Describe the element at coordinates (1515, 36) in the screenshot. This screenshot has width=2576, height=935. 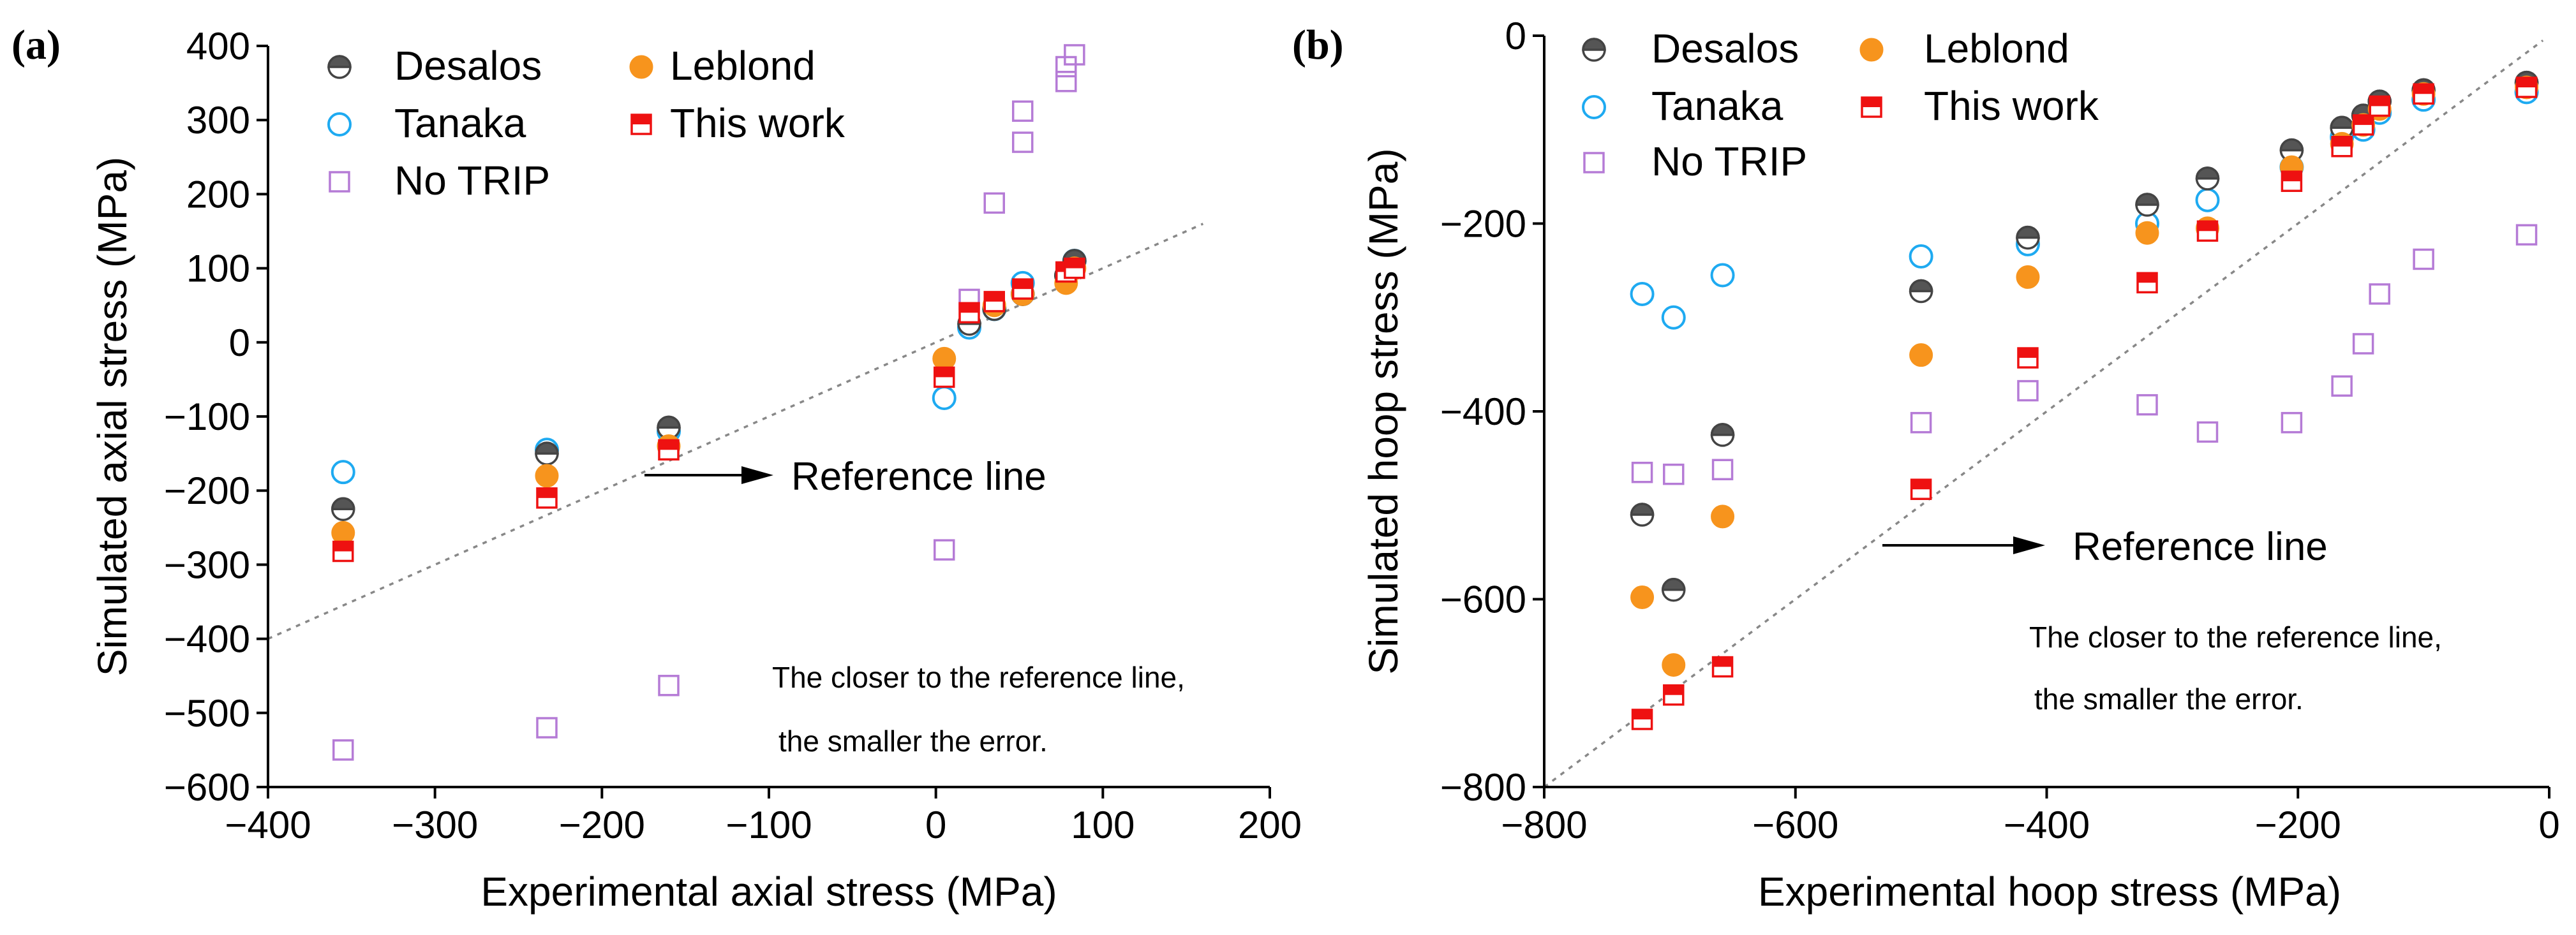
I see `y-tick-label: 0` at that location.